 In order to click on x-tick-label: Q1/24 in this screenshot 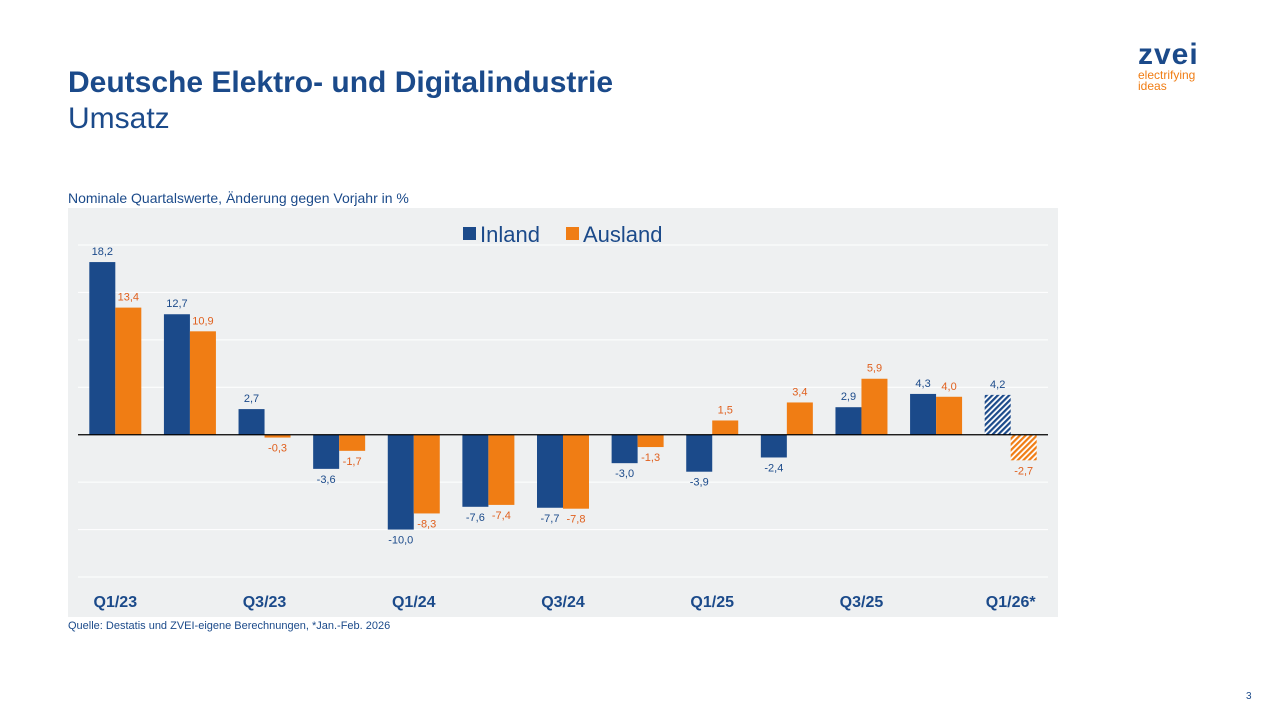, I will do `click(414, 602)`.